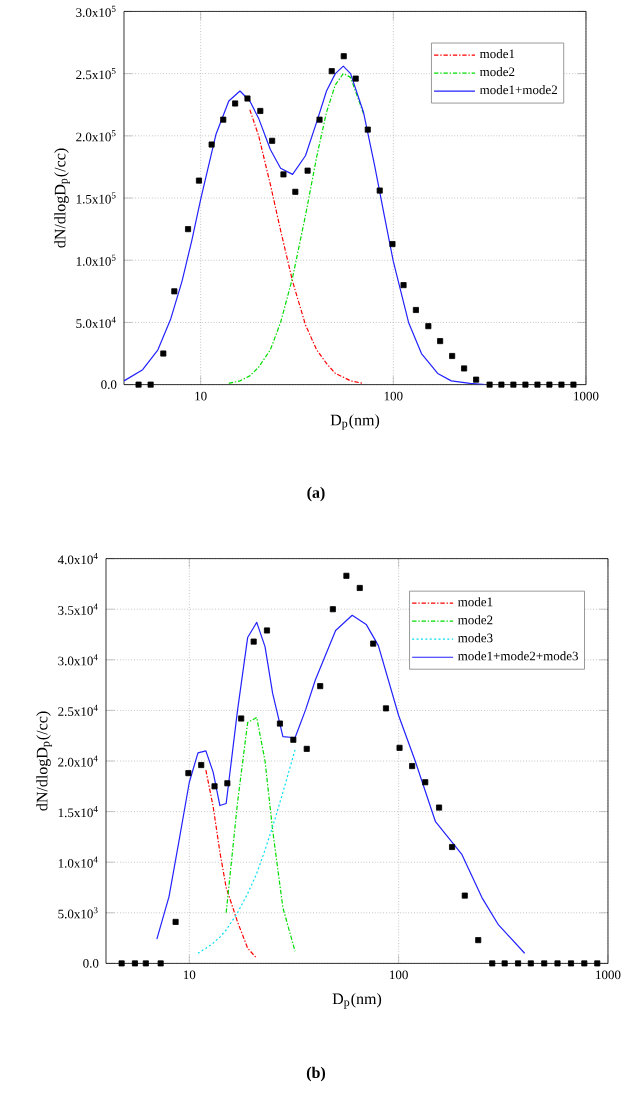  Describe the element at coordinates (316, 494) in the screenshot. I see `text: (a)` at that location.